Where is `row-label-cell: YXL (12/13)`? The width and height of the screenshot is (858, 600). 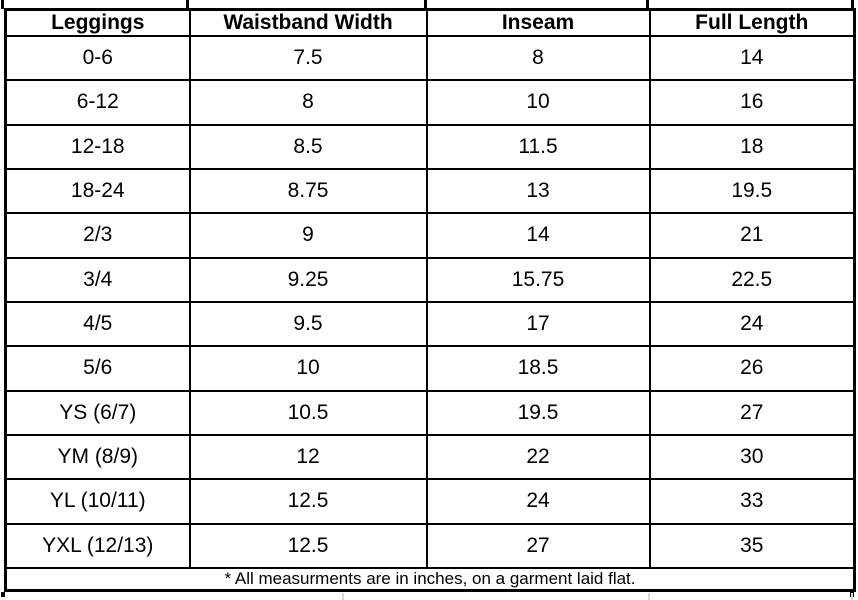 row-label-cell: YXL (12/13) is located at coordinates (97, 546).